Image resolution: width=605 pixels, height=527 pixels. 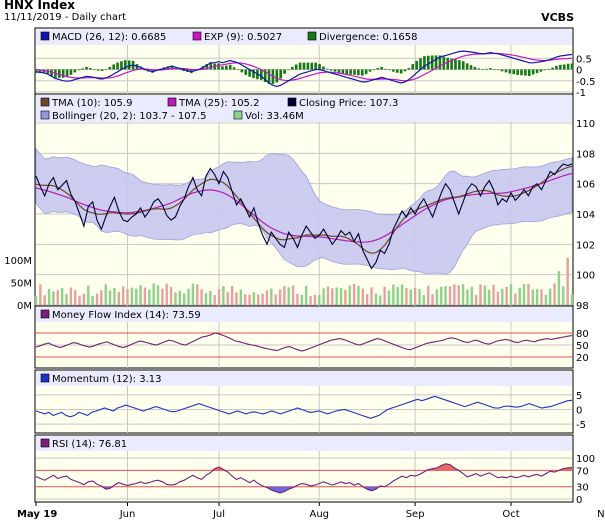 I want to click on price-tick: 104, so click(x=585, y=215).